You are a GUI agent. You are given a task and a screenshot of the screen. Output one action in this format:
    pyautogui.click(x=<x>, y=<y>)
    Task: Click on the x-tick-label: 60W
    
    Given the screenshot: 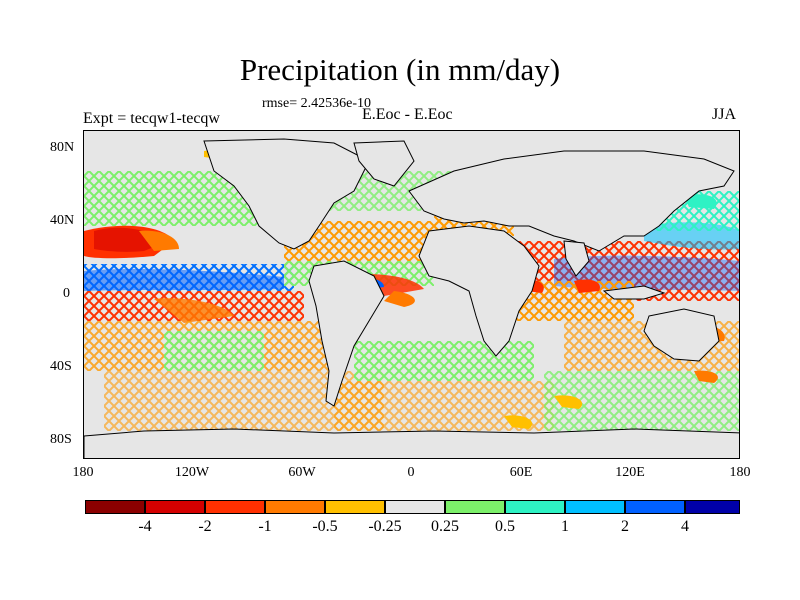 What is the action you would take?
    pyautogui.click(x=302, y=472)
    